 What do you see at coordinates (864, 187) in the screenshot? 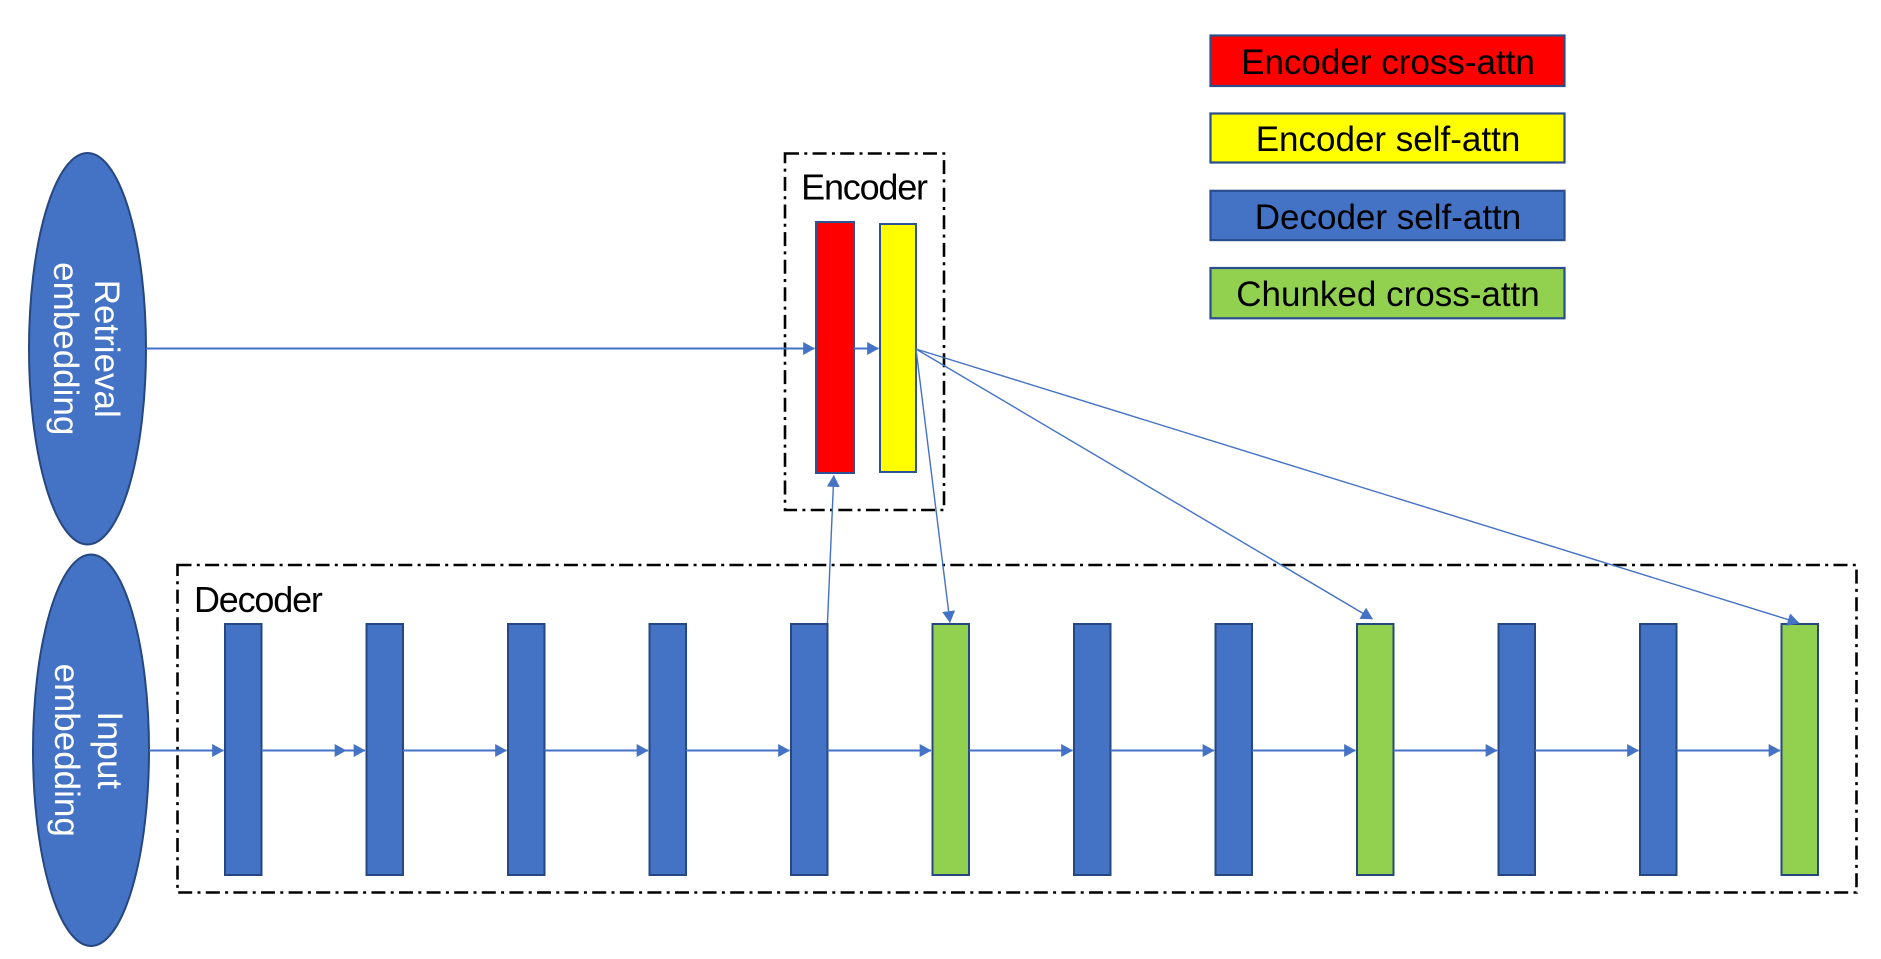
I see `svg-text: Encoder` at bounding box center [864, 187].